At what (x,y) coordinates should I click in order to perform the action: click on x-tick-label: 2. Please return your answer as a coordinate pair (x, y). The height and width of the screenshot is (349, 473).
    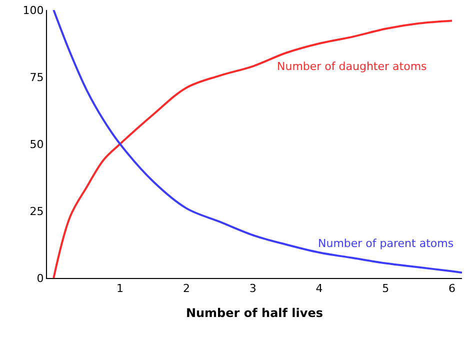
    Looking at the image, I should click on (186, 289).